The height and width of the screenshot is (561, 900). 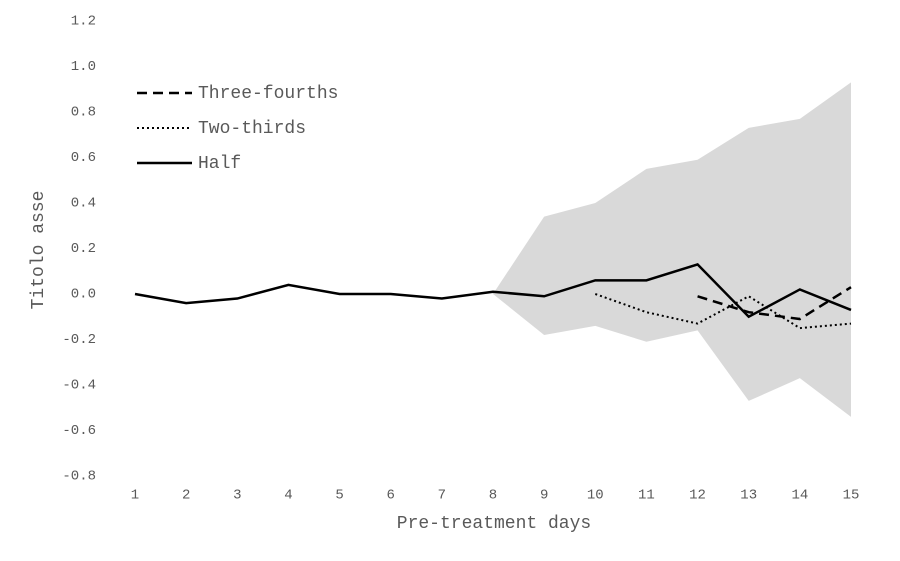 What do you see at coordinates (268, 94) in the screenshot?
I see `legend-label: Three-fourths` at bounding box center [268, 94].